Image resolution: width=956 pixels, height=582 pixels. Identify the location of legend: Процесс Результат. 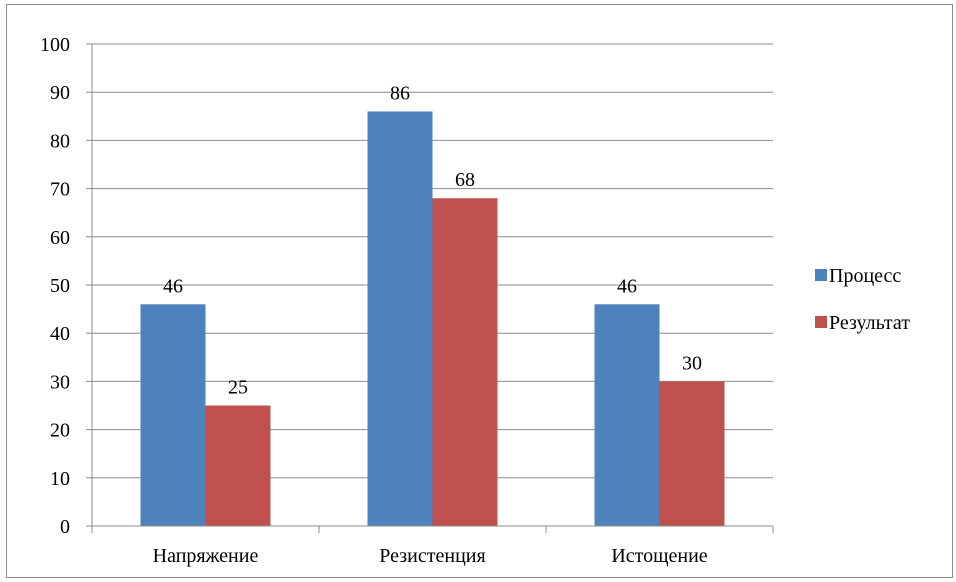
(862, 299).